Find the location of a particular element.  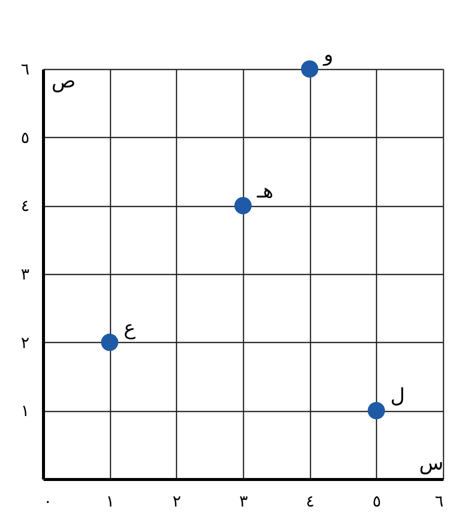

y-tick-label: ٤ is located at coordinates (25, 206).